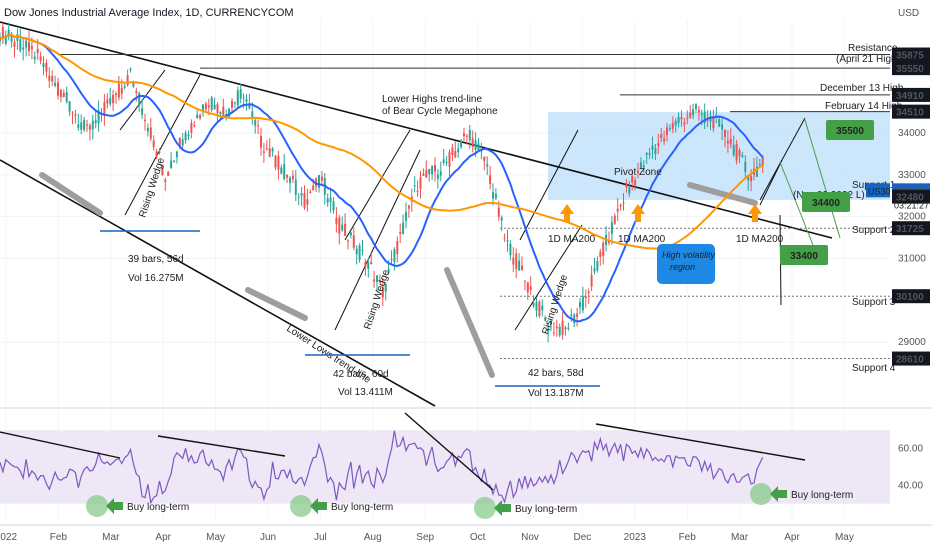 The height and width of the screenshot is (550, 932). I want to click on ma200-label: 1D MA200, so click(760, 239).